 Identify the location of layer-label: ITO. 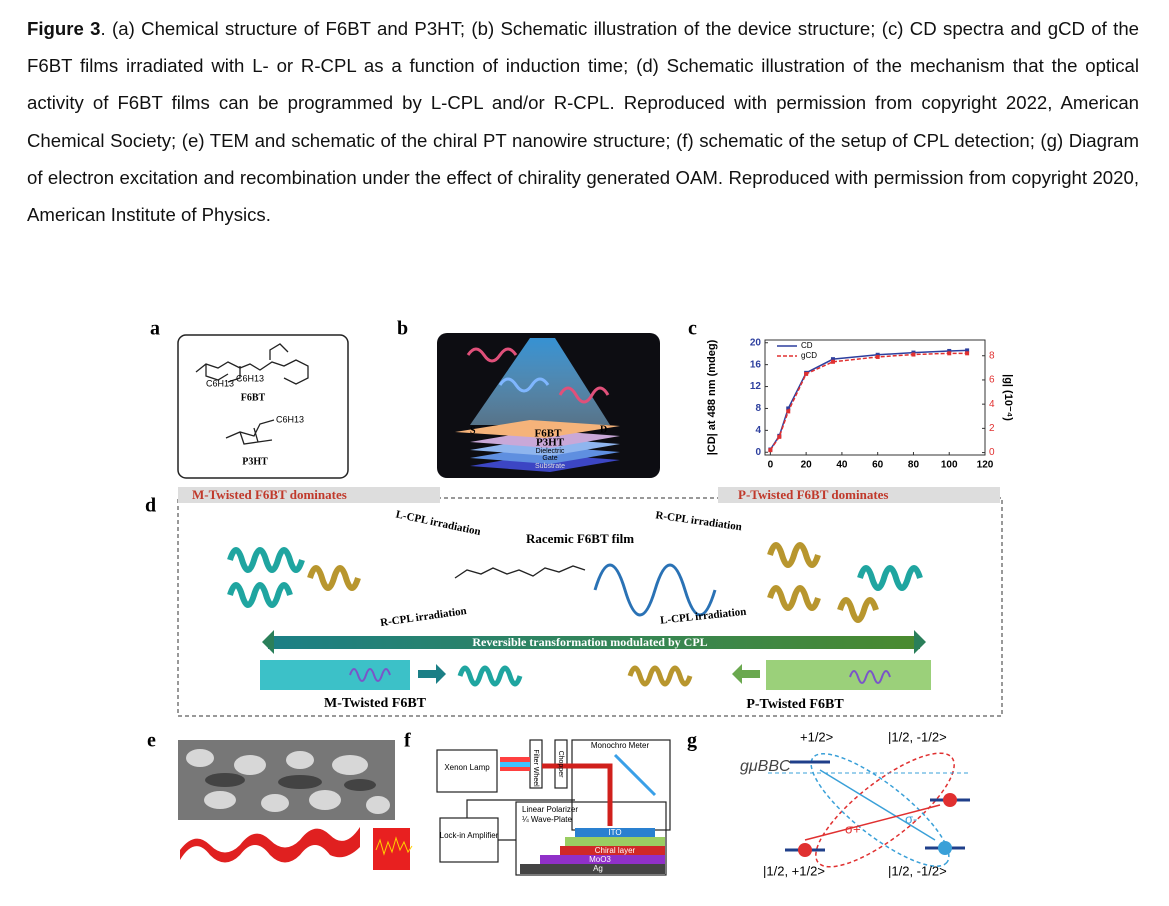
(614, 832).